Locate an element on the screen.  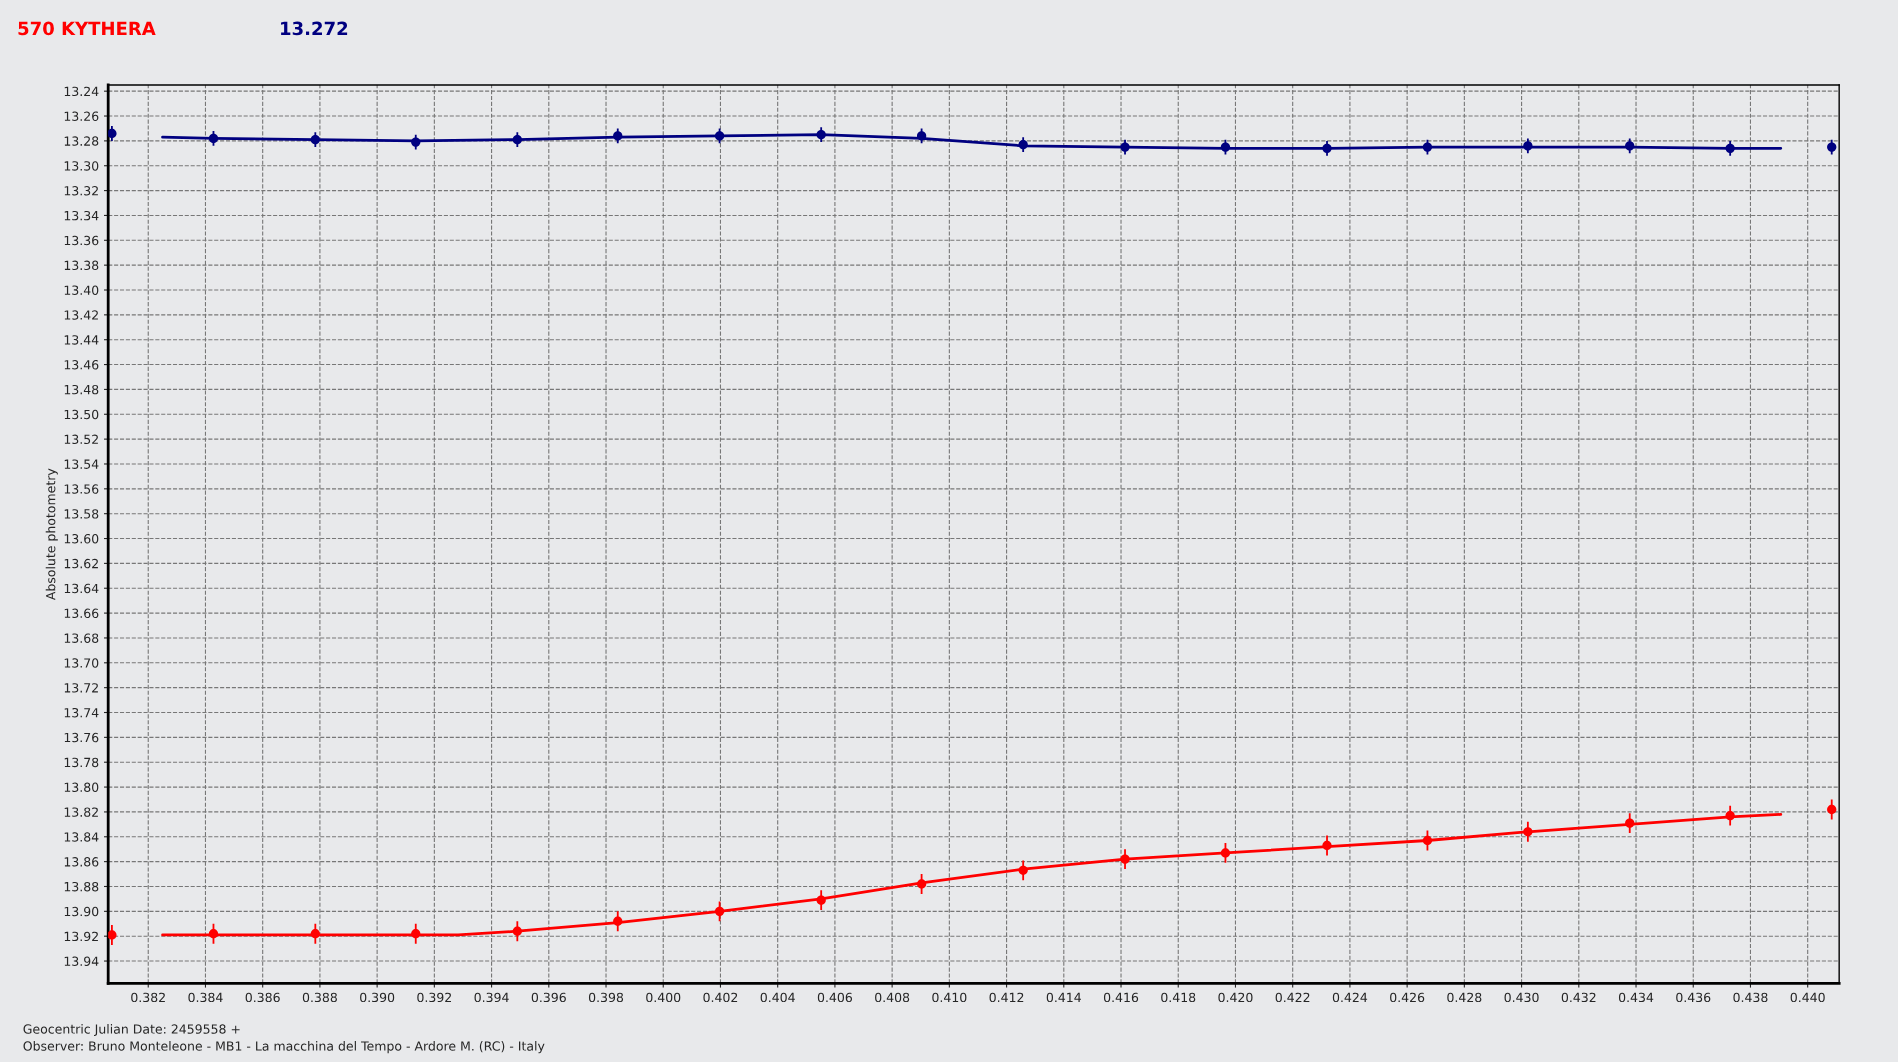
x-tick-label: 0.424 is located at coordinates (1350, 997).